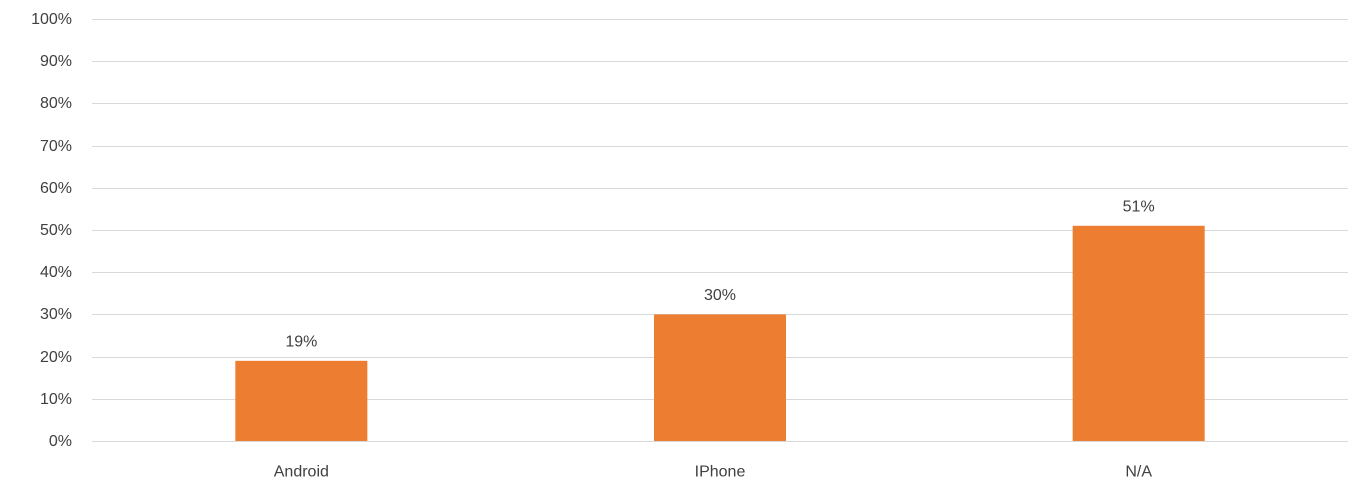 Image resolution: width=1364 pixels, height=490 pixels. I want to click on x-tick-label: IPhone, so click(720, 472).